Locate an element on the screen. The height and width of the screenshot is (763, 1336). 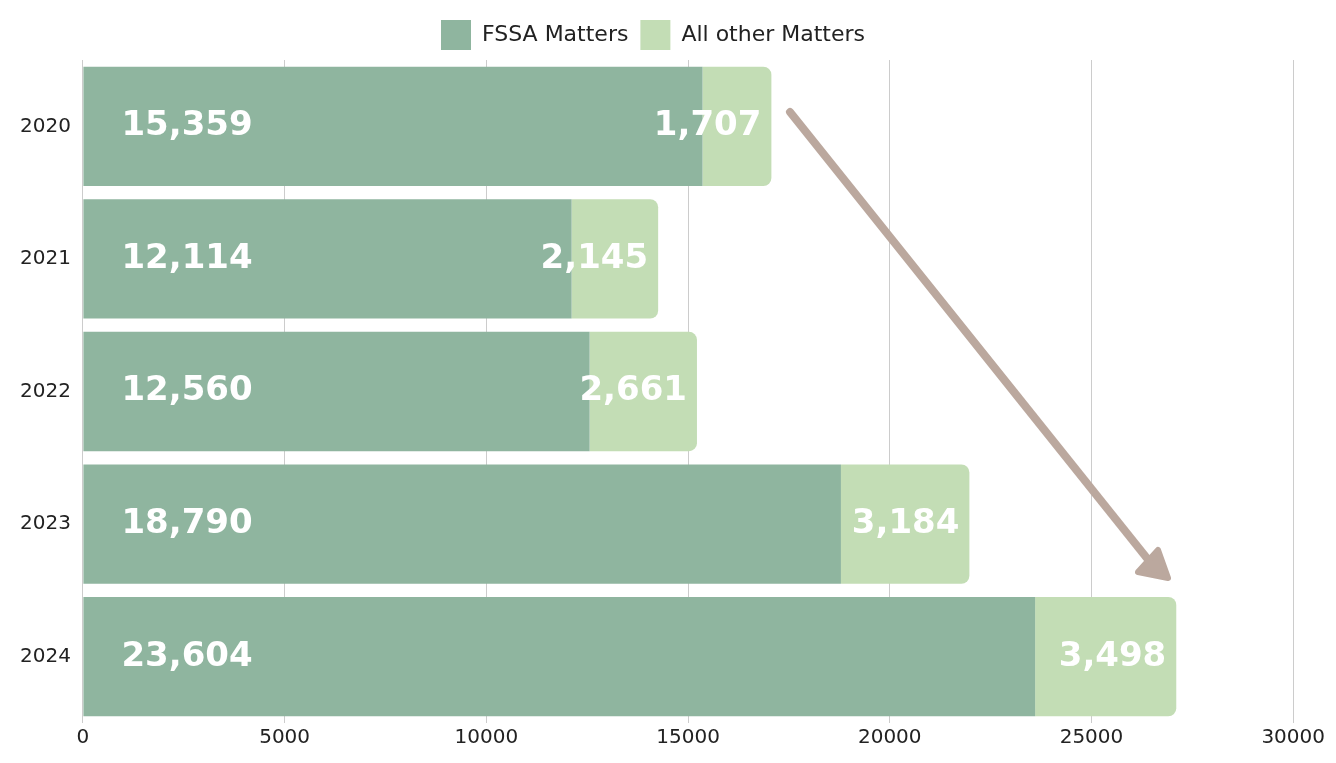
data-label: 2,145 is located at coordinates (594, 255).